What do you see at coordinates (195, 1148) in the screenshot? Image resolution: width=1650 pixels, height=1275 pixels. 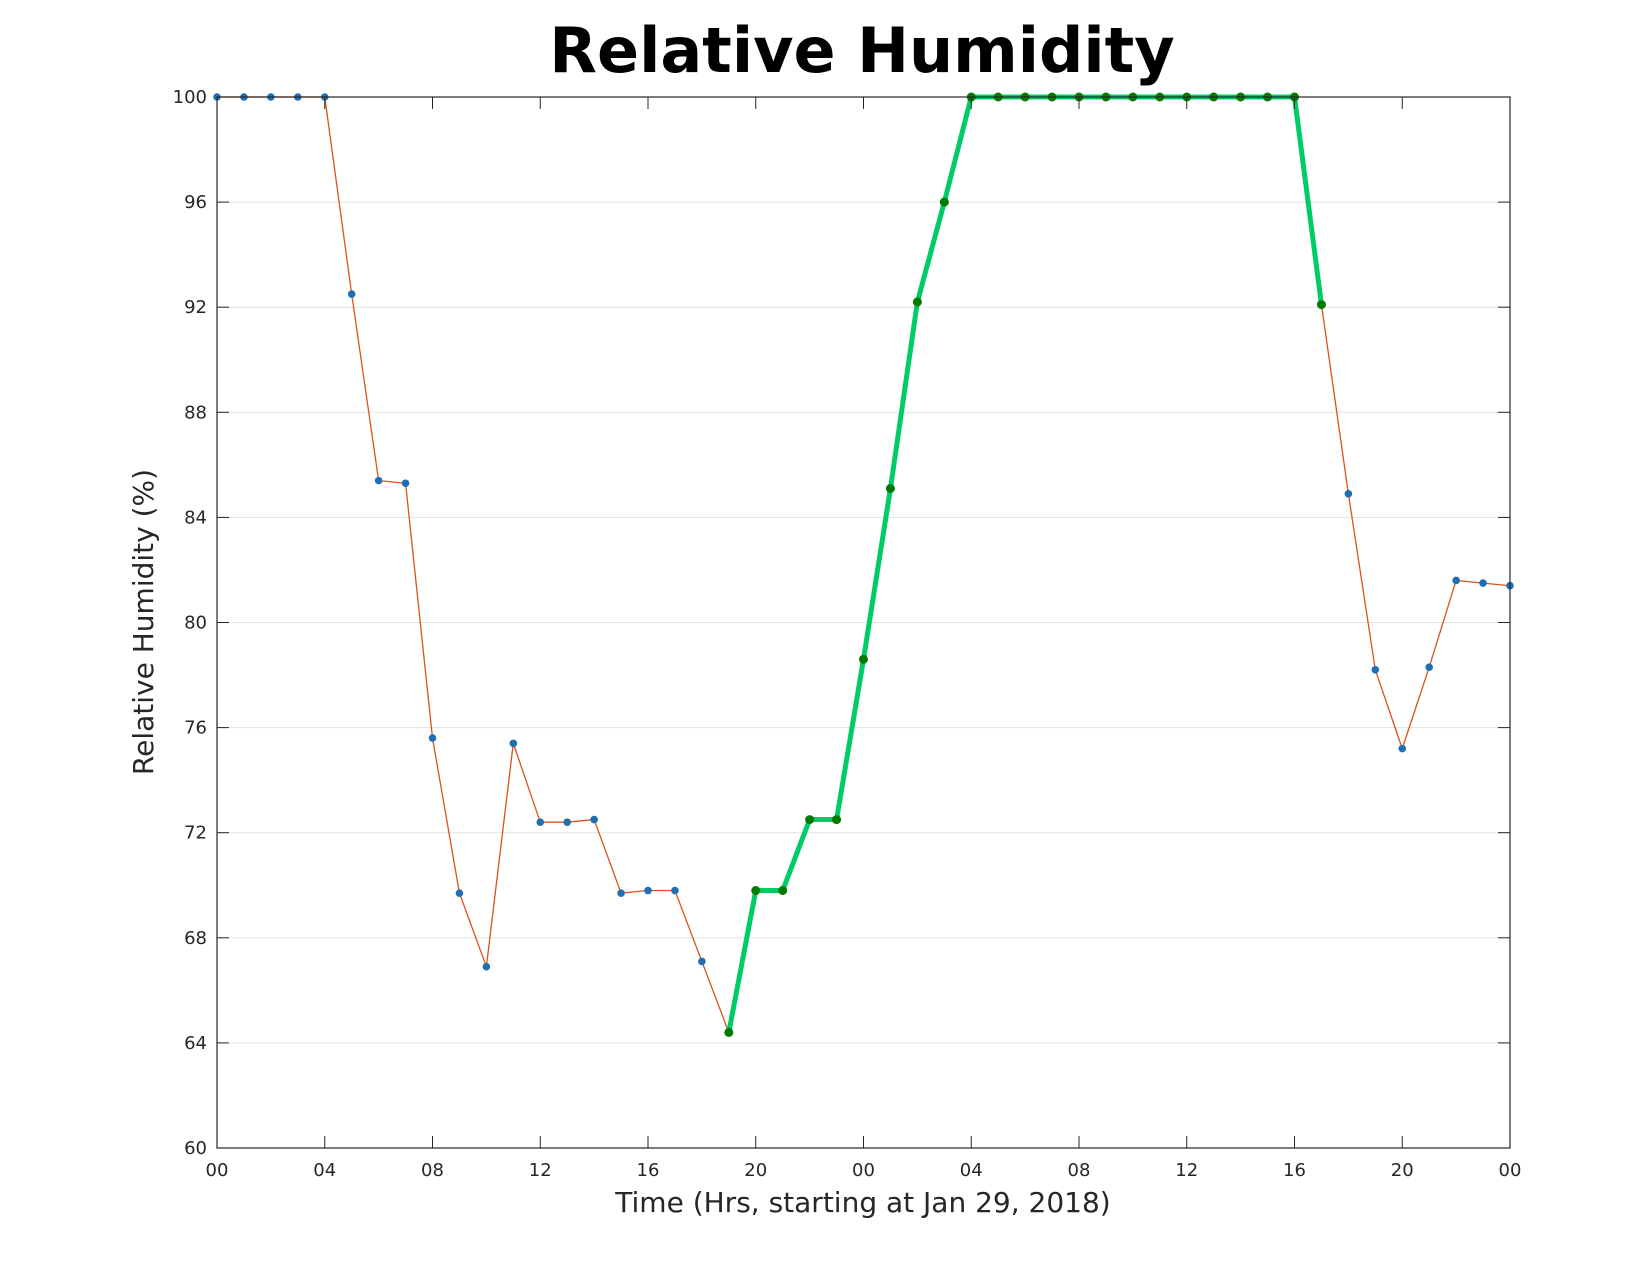 I see `y-tick-label: 60` at bounding box center [195, 1148].